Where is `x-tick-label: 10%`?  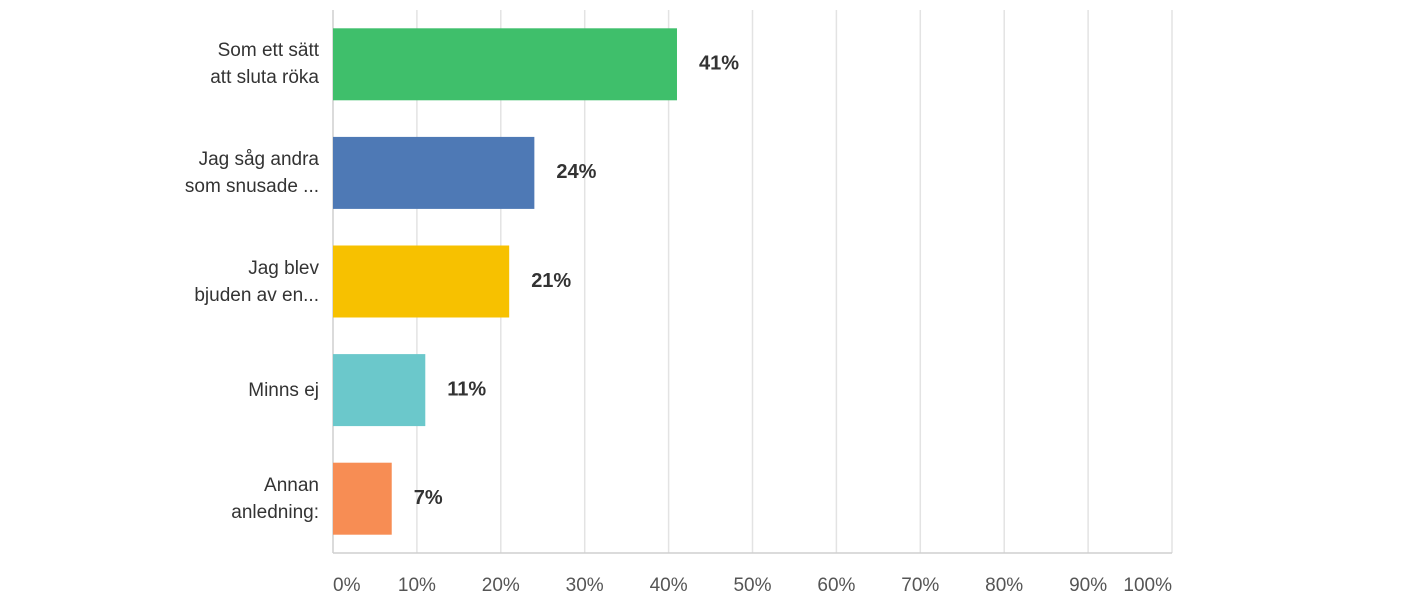
x-tick-label: 10% is located at coordinates (417, 585).